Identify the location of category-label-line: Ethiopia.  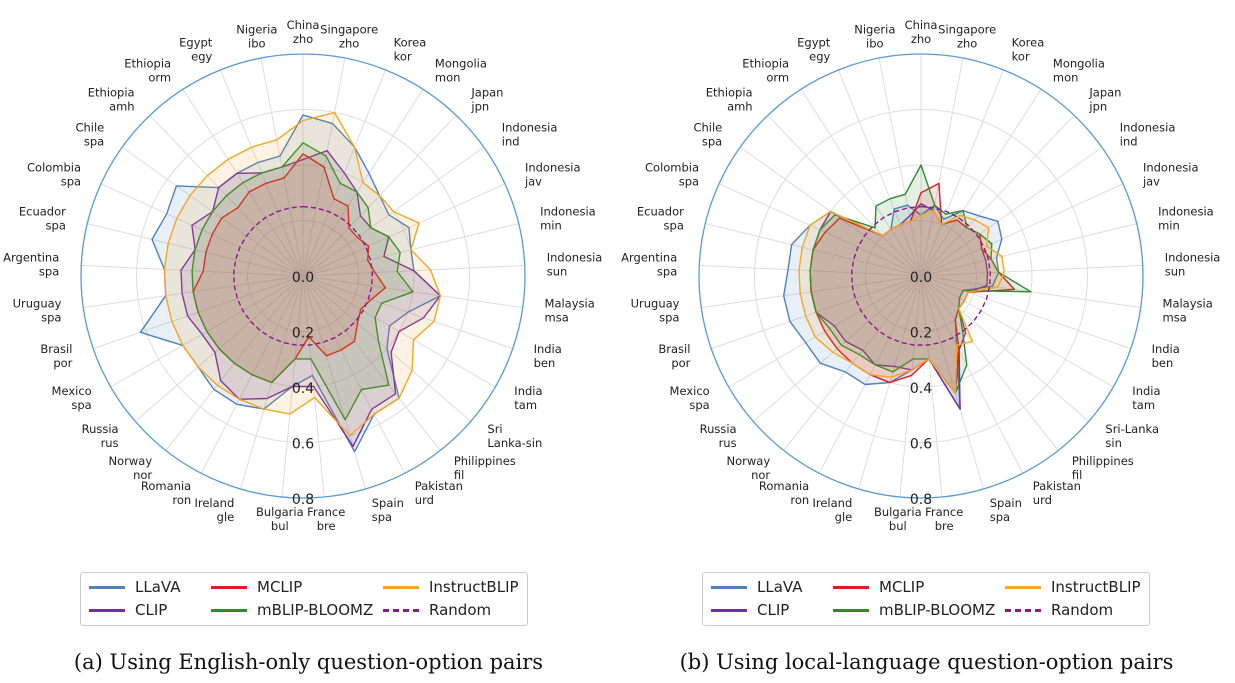
(111, 92).